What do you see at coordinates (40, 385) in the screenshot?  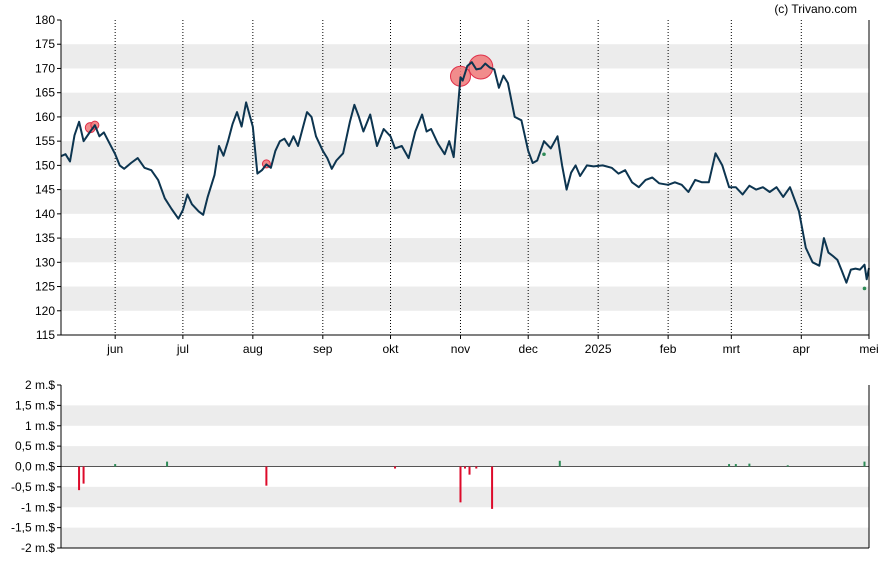 I see `volume-y-tick-label: 2 m.$` at bounding box center [40, 385].